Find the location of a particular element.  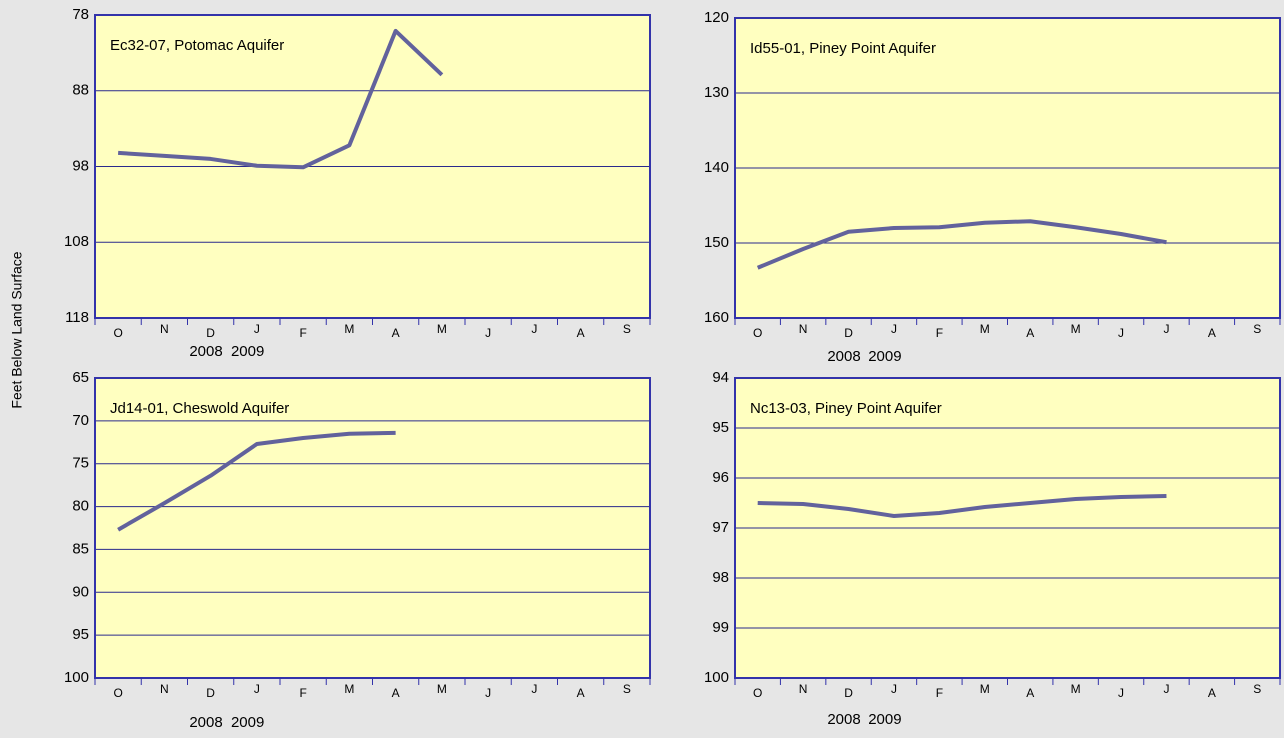

y-tick-label: 90 is located at coordinates (80, 591).